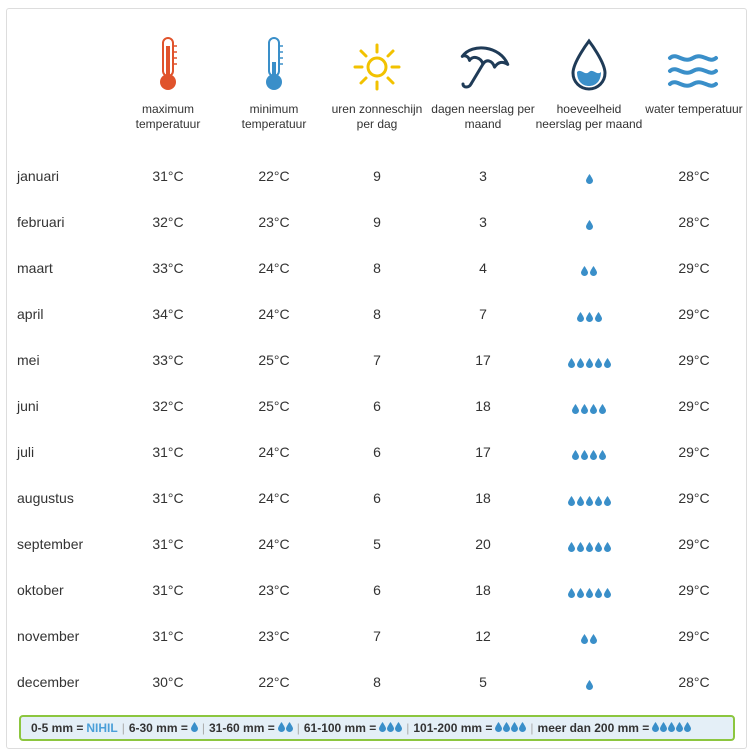 This screenshot has width=756, height=755. I want to click on sun-hours-value: 7, so click(377, 636).